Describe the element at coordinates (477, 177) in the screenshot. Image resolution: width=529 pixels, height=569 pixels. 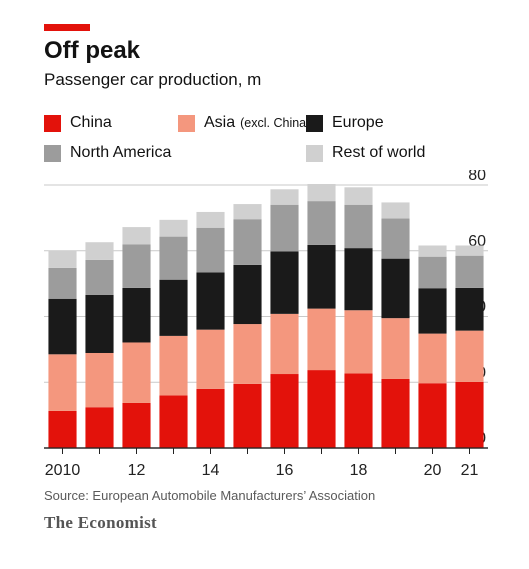
I see `y-tick-label-80: 80` at that location.